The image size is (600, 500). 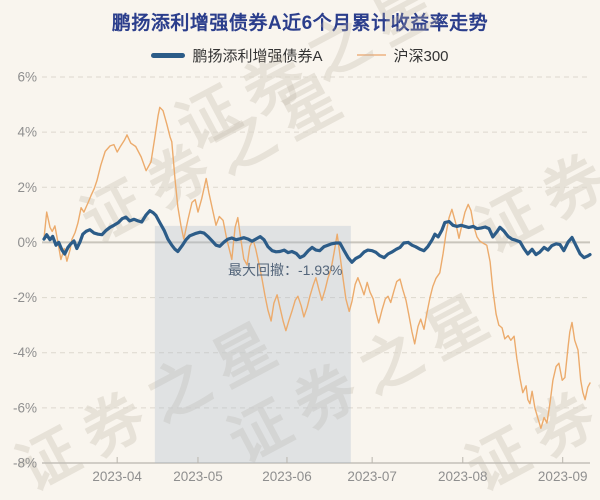 What do you see at coordinates (563, 476) in the screenshot?
I see `x-axis-label: 2023-09` at bounding box center [563, 476].